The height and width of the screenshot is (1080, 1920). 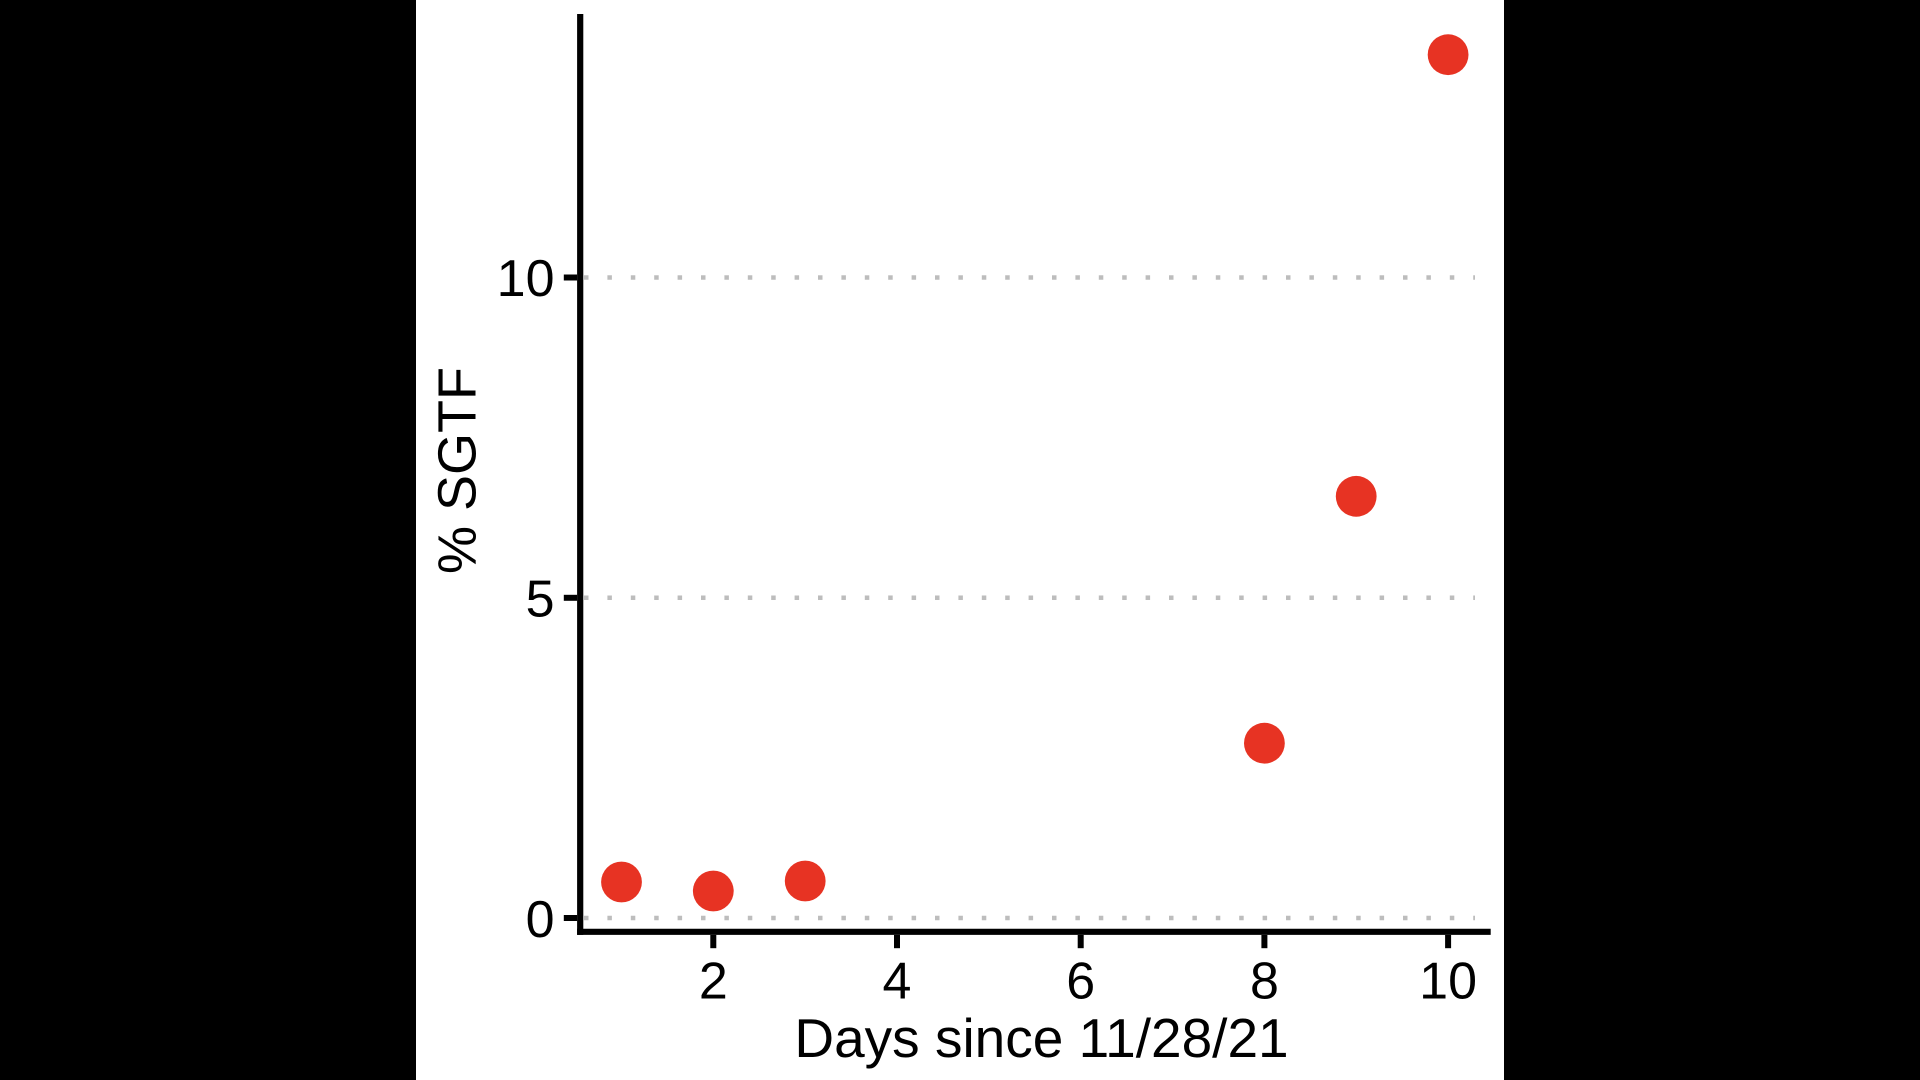 What do you see at coordinates (1041, 1038) in the screenshot?
I see `svg-text: Days since 11/28/21` at bounding box center [1041, 1038].